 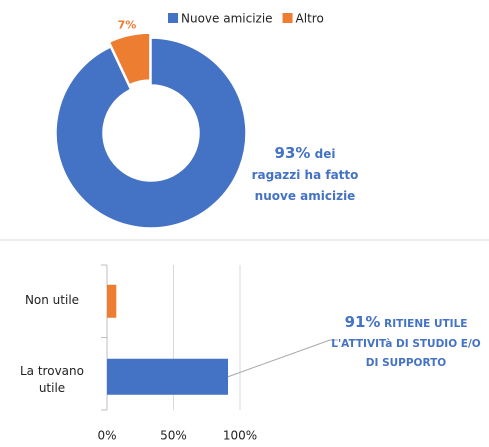 What do you see at coordinates (240, 436) in the screenshot?
I see `x-tick-label: 100%` at bounding box center [240, 436].